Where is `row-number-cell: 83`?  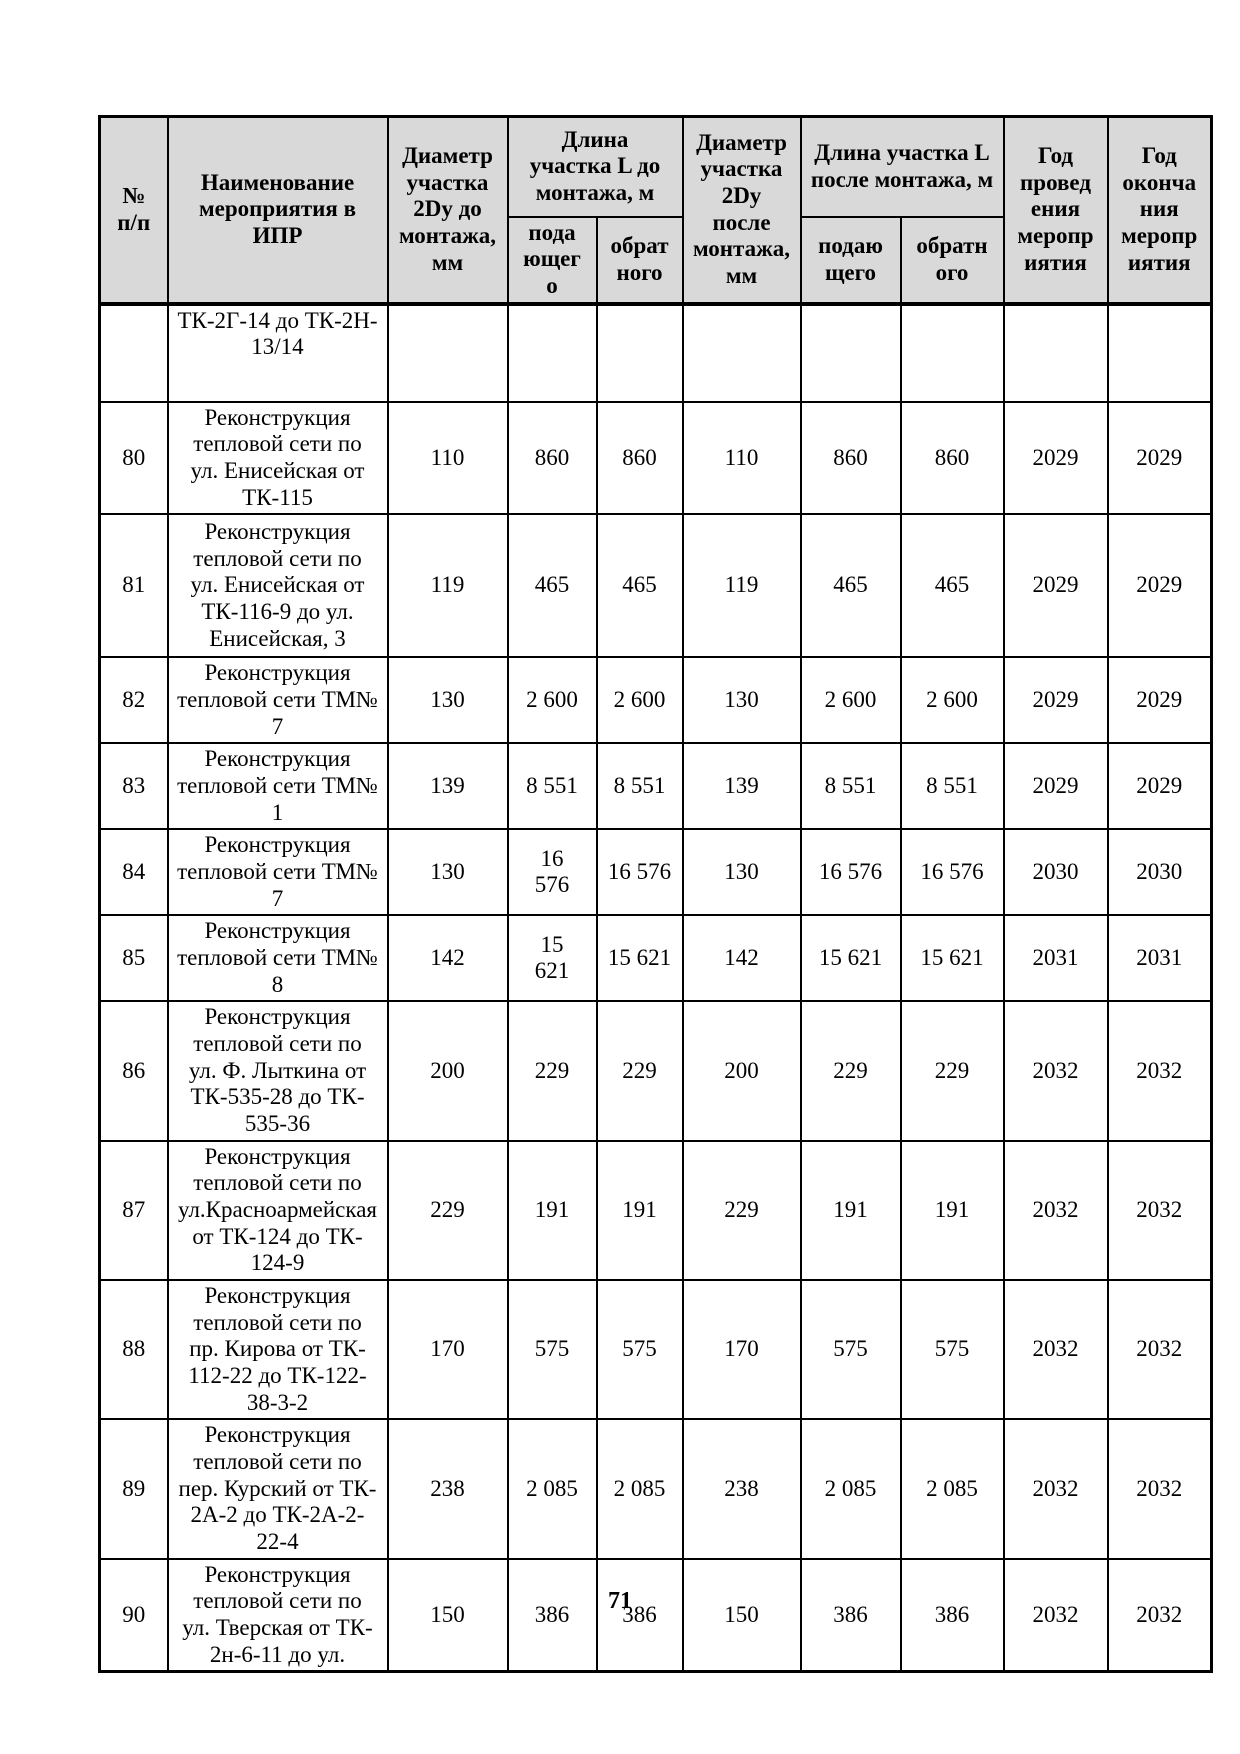
row-number-cell: 83 is located at coordinates (133, 786).